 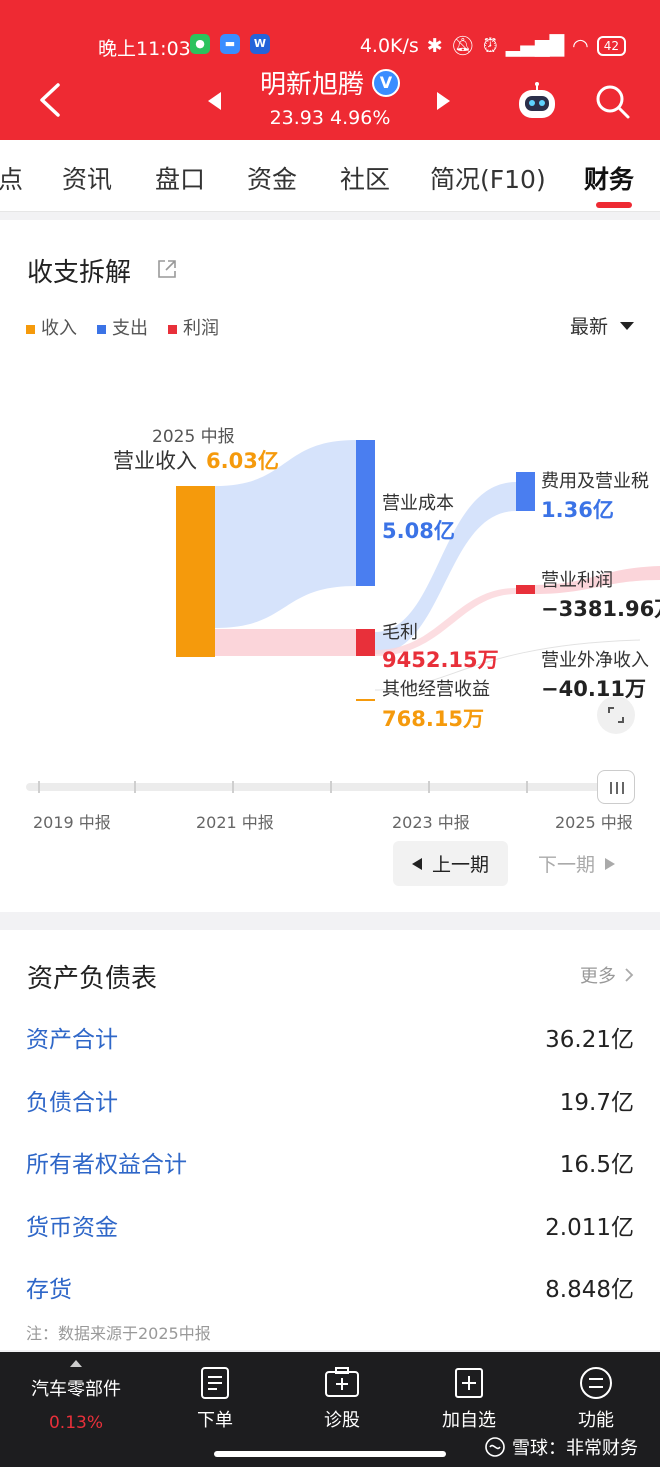 I want to click on battery-icon: 42, so click(x=611, y=45).